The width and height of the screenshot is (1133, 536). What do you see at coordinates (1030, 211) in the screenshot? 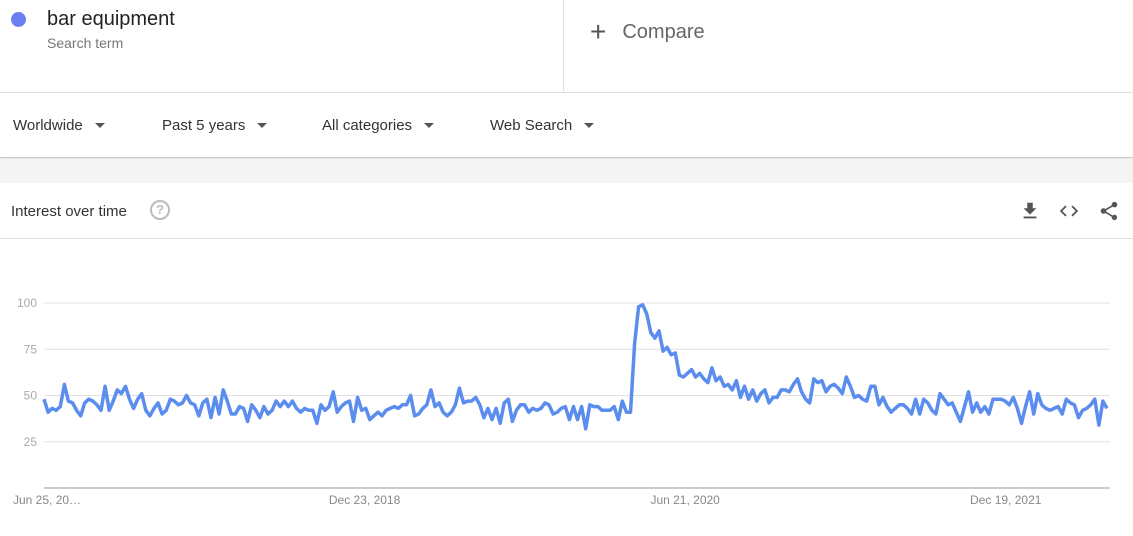
I see `download-icon` at bounding box center [1030, 211].